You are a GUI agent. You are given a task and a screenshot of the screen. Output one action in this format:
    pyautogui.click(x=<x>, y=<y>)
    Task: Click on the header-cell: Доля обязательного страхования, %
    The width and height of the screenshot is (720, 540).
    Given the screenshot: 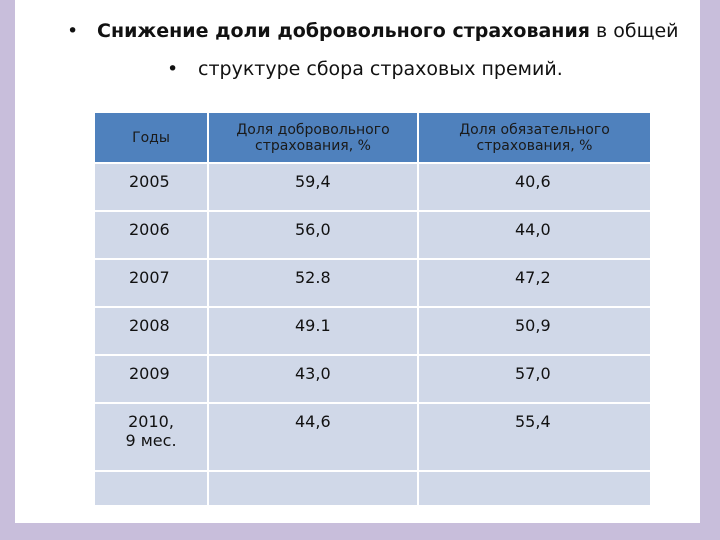 What is the action you would take?
    pyautogui.click(x=534, y=137)
    